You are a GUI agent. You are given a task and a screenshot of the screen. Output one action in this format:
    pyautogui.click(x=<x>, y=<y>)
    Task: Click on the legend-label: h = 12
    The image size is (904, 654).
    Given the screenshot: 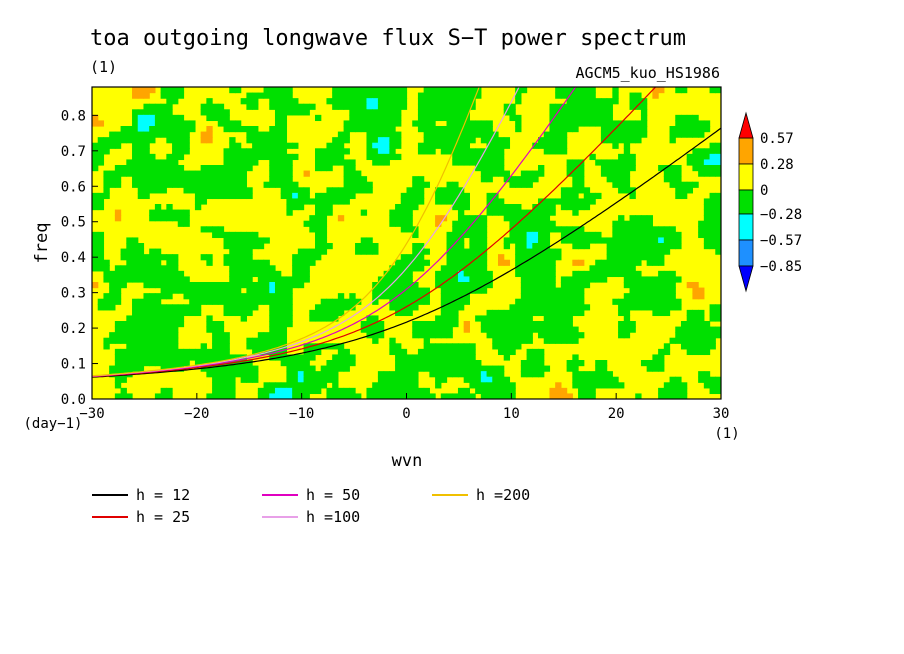 What is the action you would take?
    pyautogui.click(x=163, y=495)
    